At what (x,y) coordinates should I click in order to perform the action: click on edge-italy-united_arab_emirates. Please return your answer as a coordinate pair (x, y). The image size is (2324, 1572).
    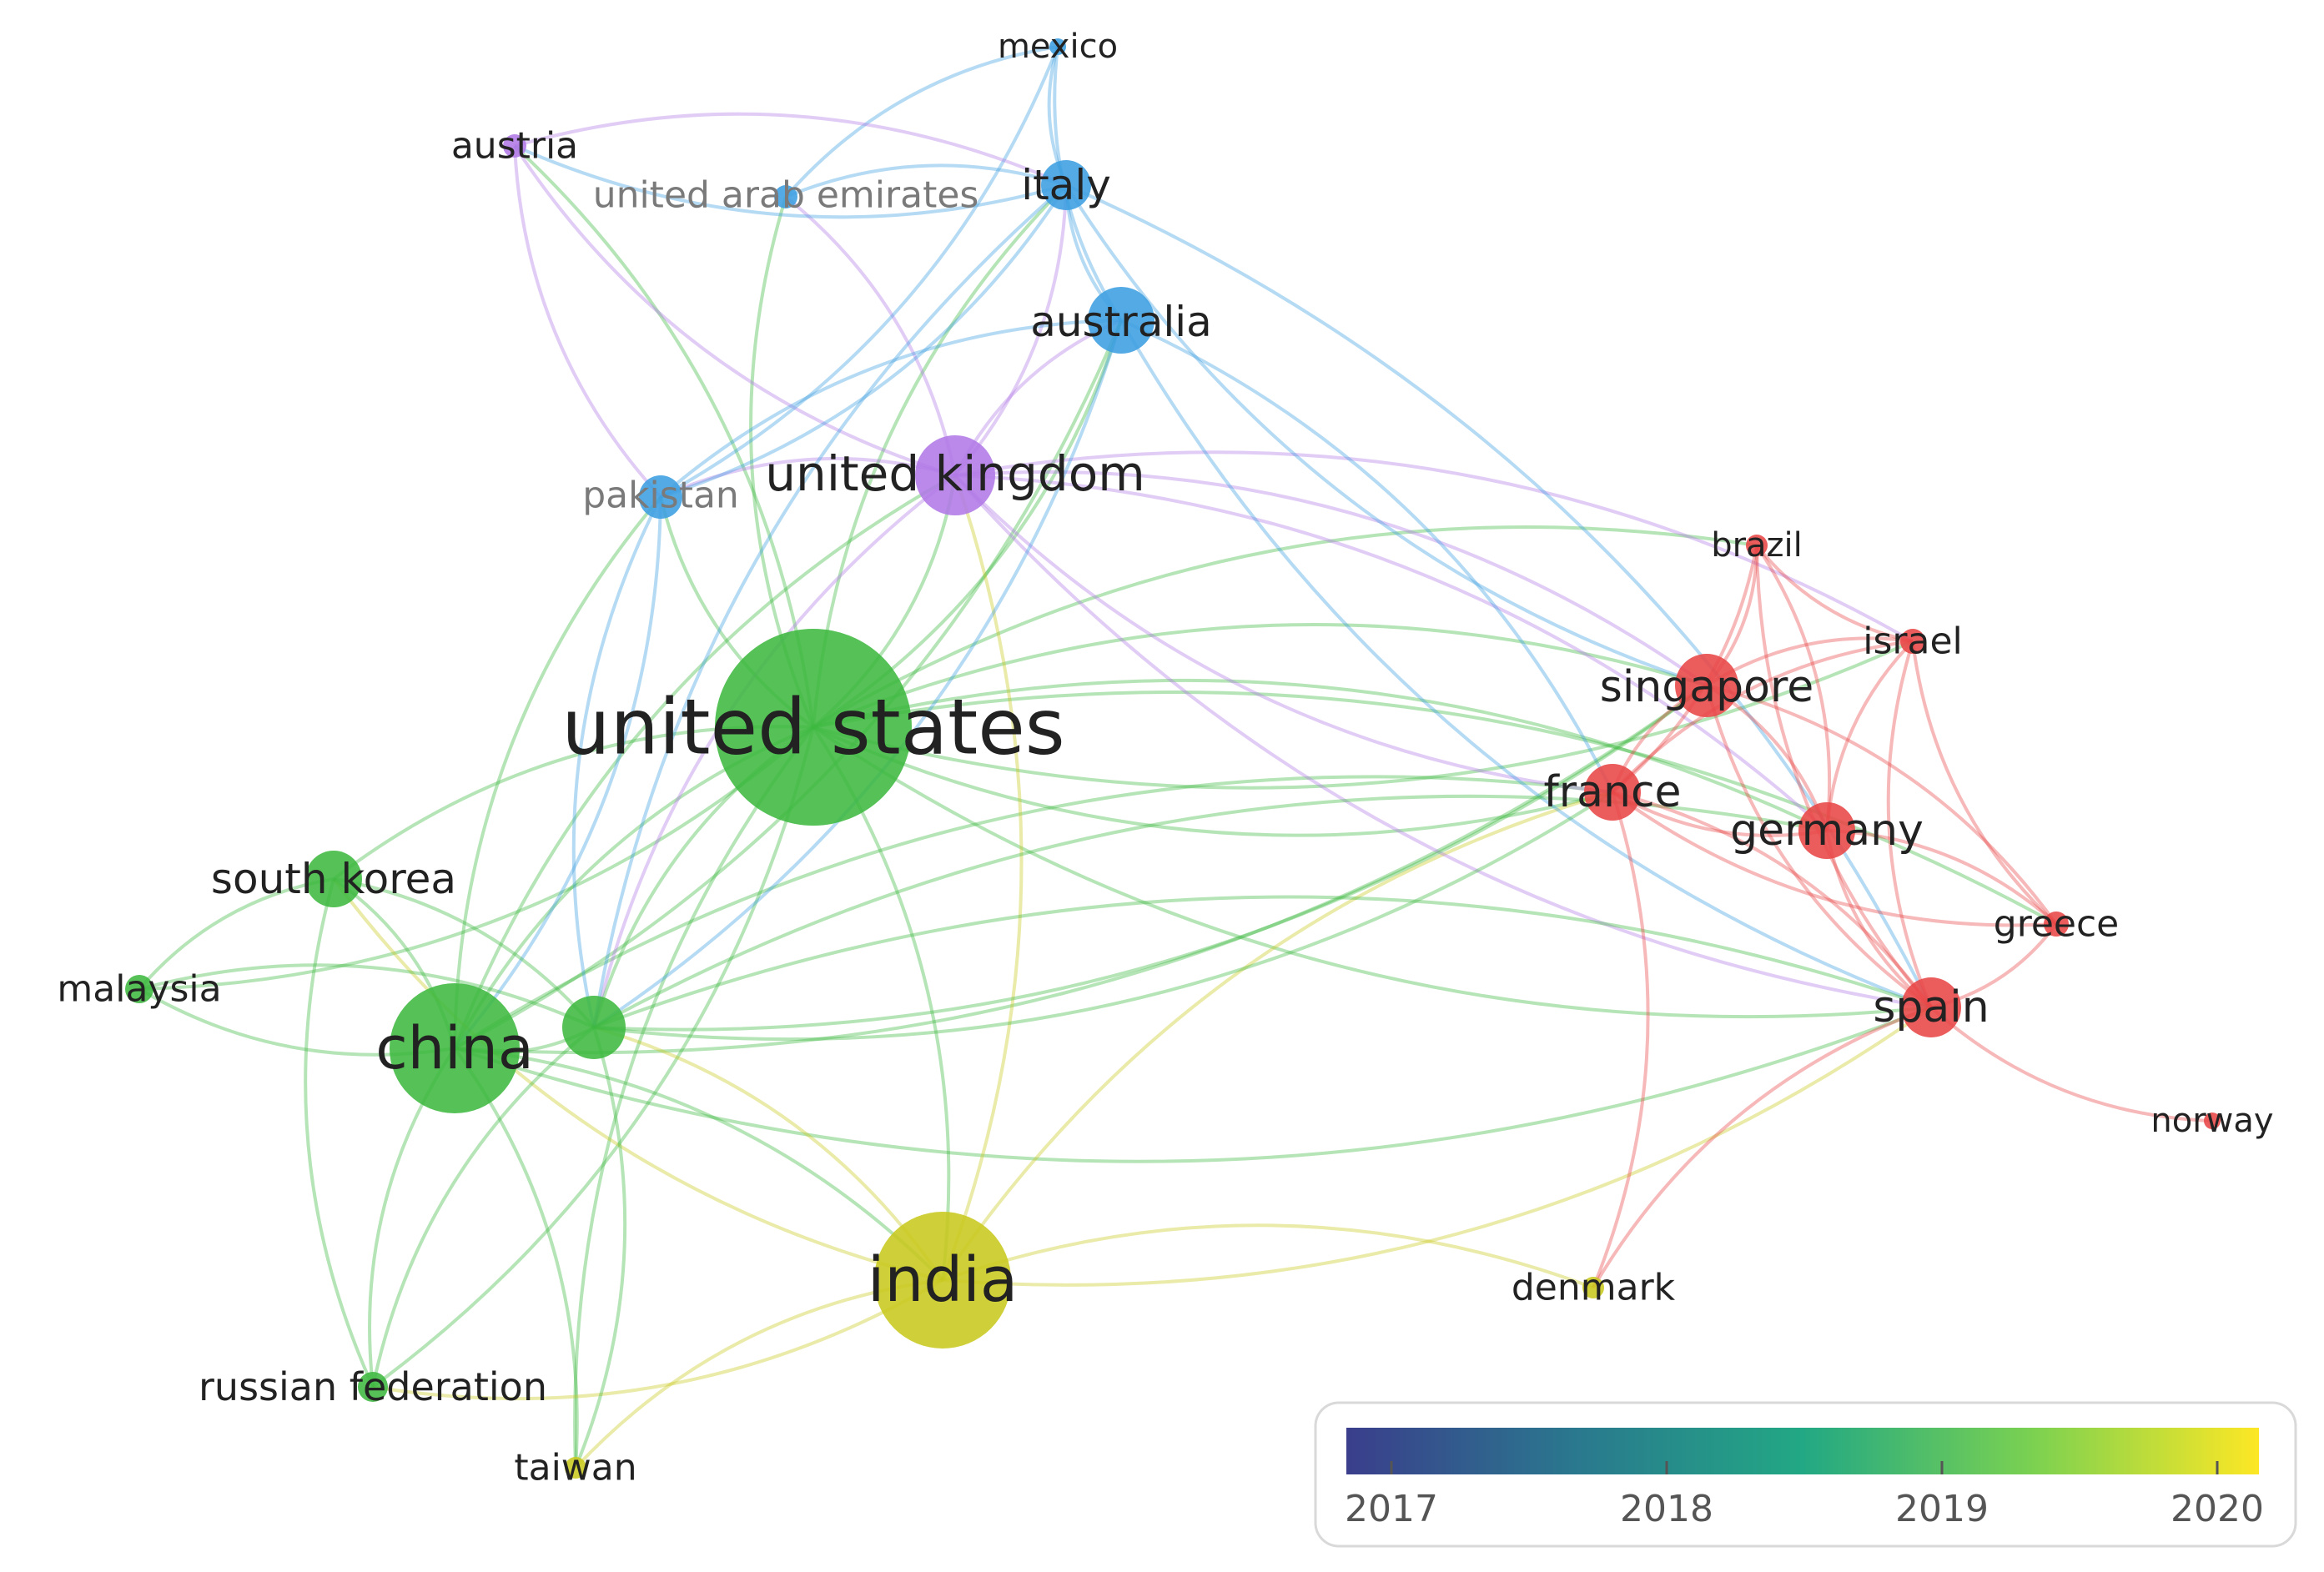
    Looking at the image, I should click on (926, 180).